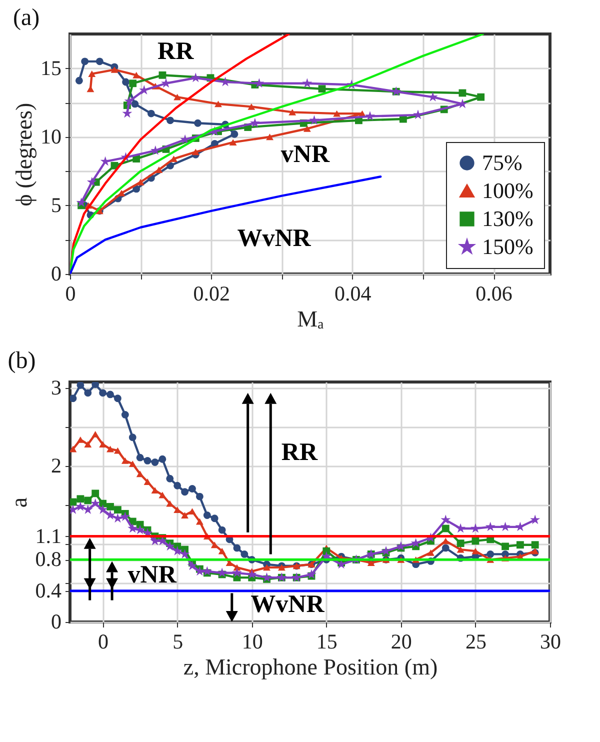 The height and width of the screenshot is (742, 600). Describe the element at coordinates (310, 319) in the screenshot. I see `x-axis-title: Mₐ` at that location.